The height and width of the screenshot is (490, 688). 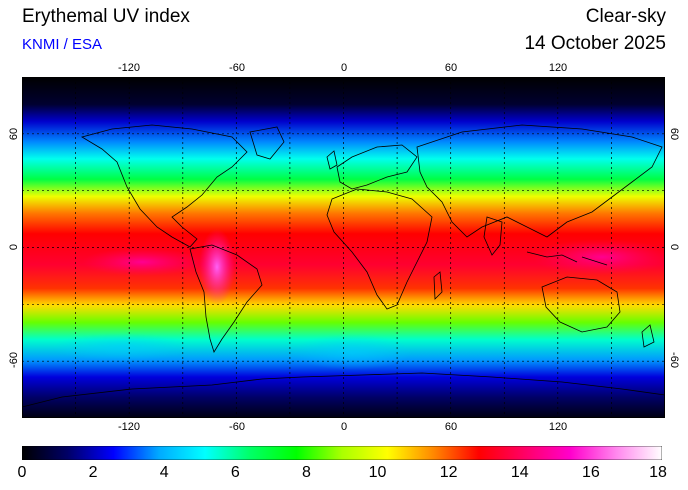 I want to click on lat-tick-right: 60, so click(x=674, y=134).